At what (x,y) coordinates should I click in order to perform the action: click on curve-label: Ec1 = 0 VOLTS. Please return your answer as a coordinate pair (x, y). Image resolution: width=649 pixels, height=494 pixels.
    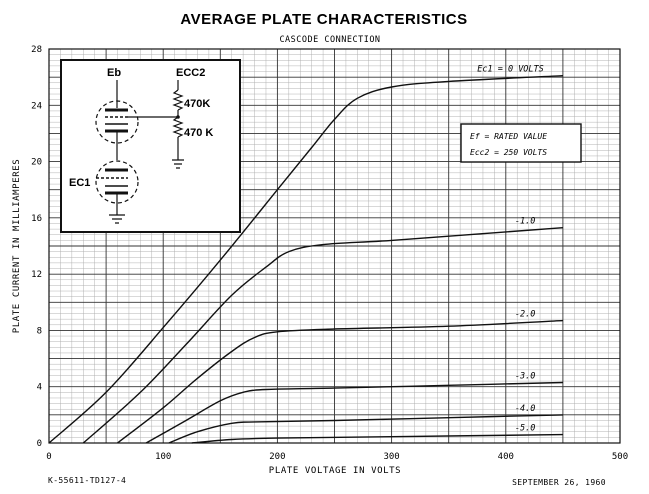
    Looking at the image, I should click on (510, 70).